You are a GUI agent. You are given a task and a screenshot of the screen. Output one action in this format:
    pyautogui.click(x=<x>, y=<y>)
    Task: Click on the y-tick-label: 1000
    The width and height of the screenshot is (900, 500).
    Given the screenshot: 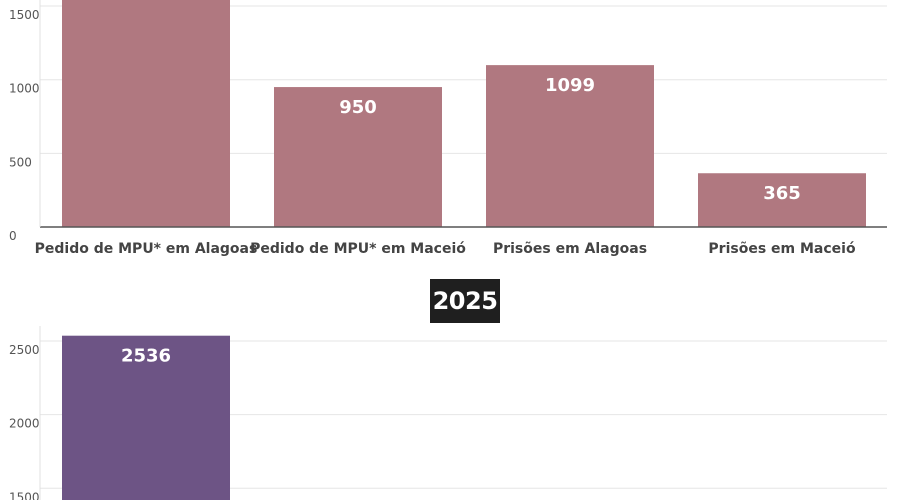 What is the action you would take?
    pyautogui.click(x=24, y=89)
    